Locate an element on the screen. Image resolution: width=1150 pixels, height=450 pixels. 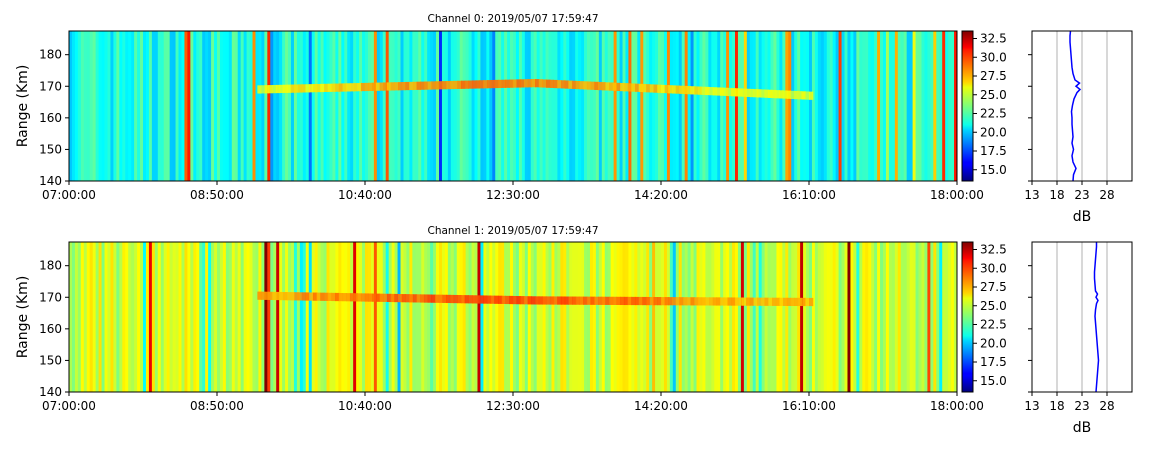
profile-x-tick-label: 23 is located at coordinates (1081, 195).